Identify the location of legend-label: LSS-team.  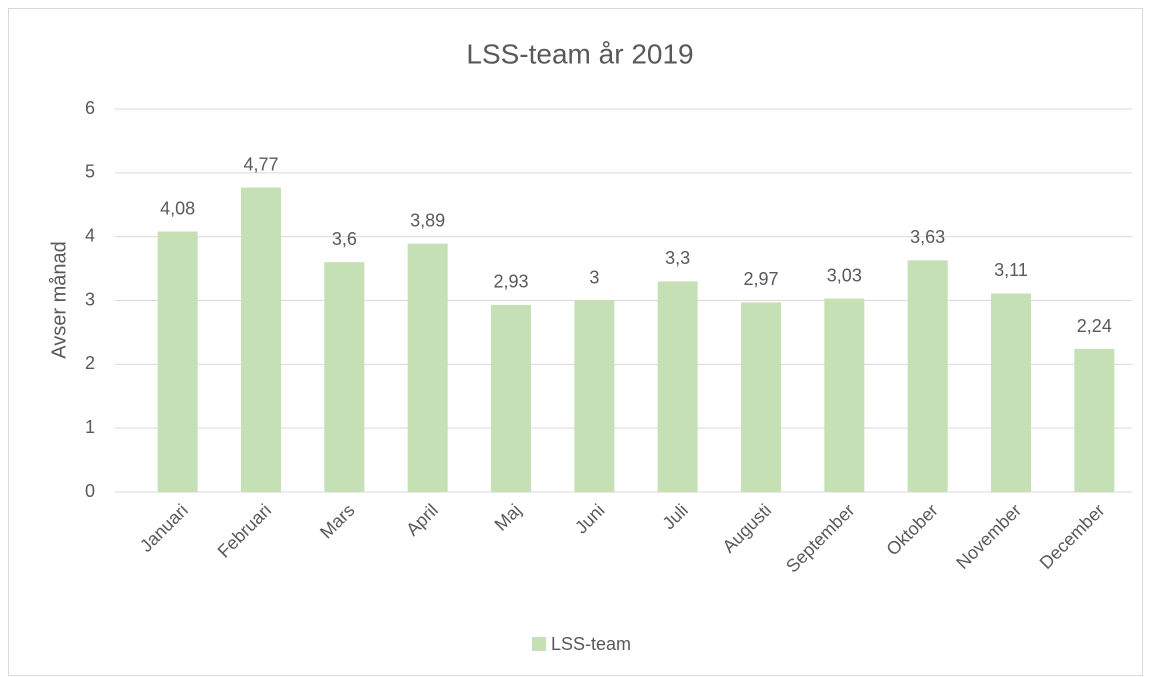
(591, 644).